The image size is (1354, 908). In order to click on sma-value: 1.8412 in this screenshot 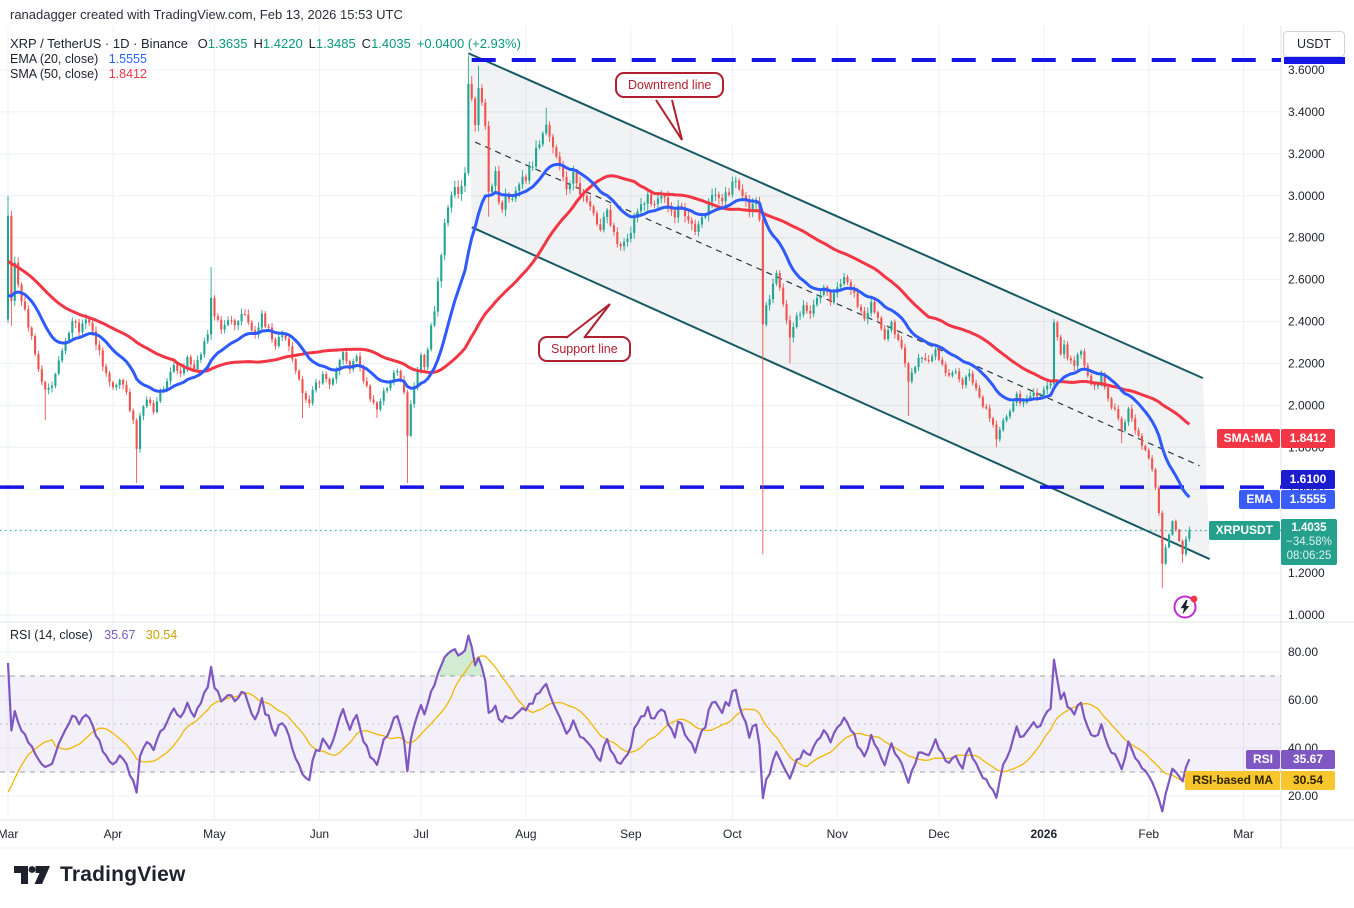, I will do `click(127, 74)`.